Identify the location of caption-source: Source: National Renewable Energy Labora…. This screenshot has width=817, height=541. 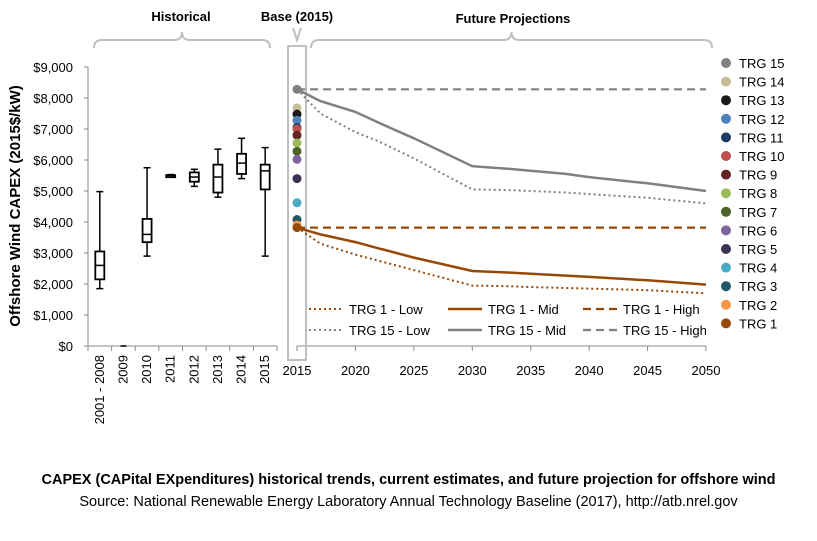
(408, 502).